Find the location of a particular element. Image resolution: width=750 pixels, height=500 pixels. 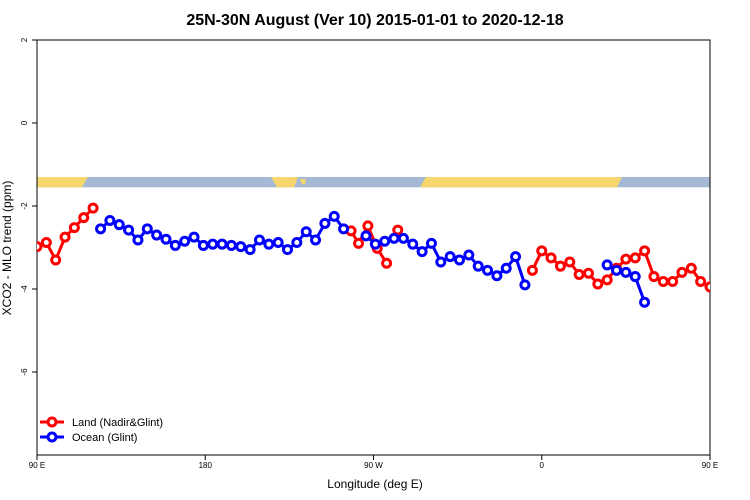

land-ocean-mask is located at coordinates (373, 182).